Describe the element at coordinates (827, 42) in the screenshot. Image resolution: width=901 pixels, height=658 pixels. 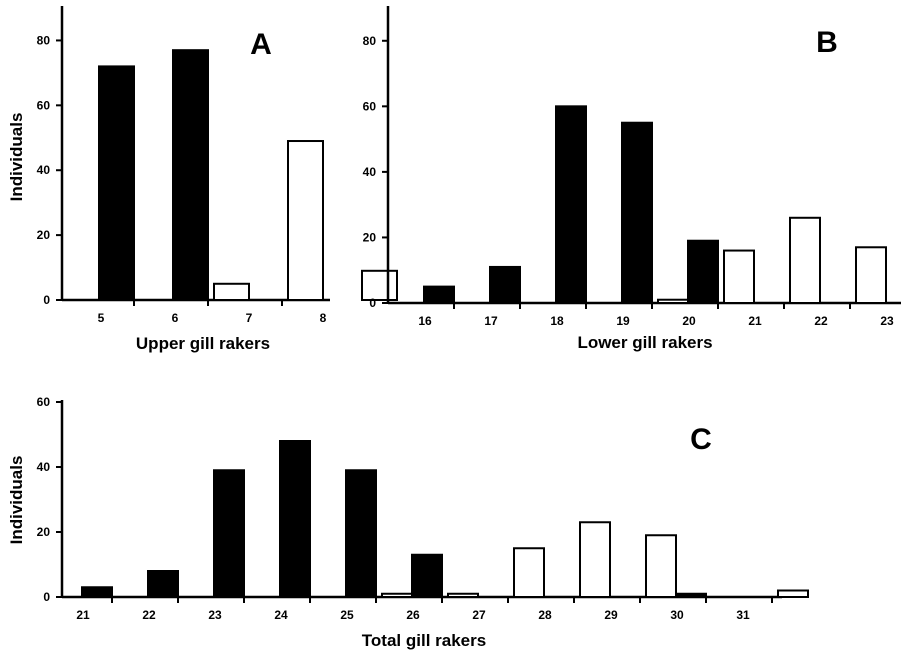
I see `panel-letter: B` at that location.